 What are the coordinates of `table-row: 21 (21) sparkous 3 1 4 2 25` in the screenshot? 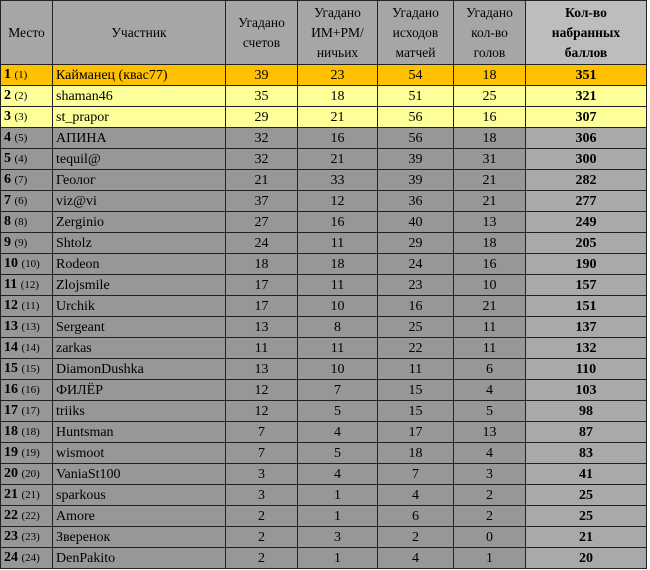 It's located at (323, 495).